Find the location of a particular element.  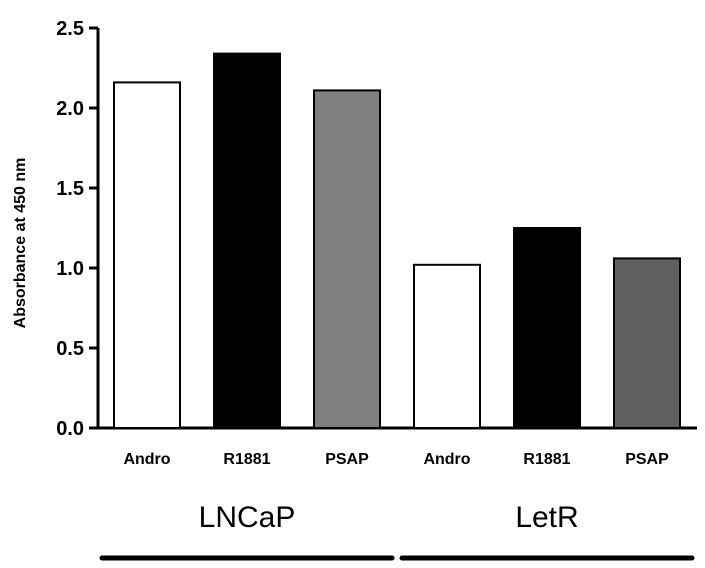

y-tick-label: 0.5 is located at coordinates (70, 349).